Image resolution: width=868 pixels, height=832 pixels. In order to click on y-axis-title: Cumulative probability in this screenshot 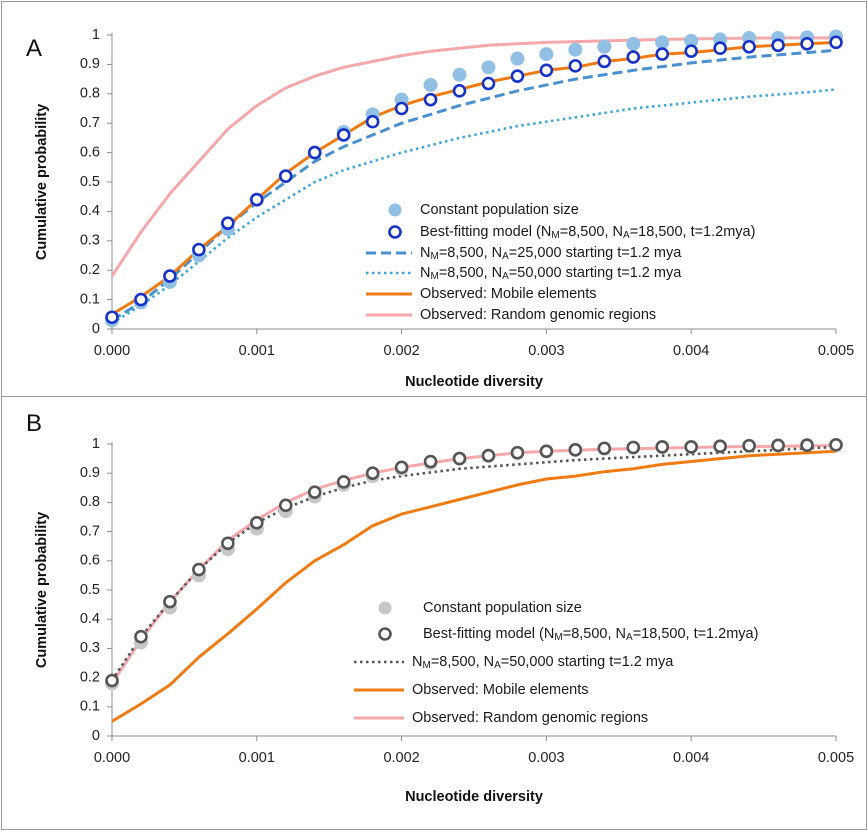, I will do `click(42, 590)`.